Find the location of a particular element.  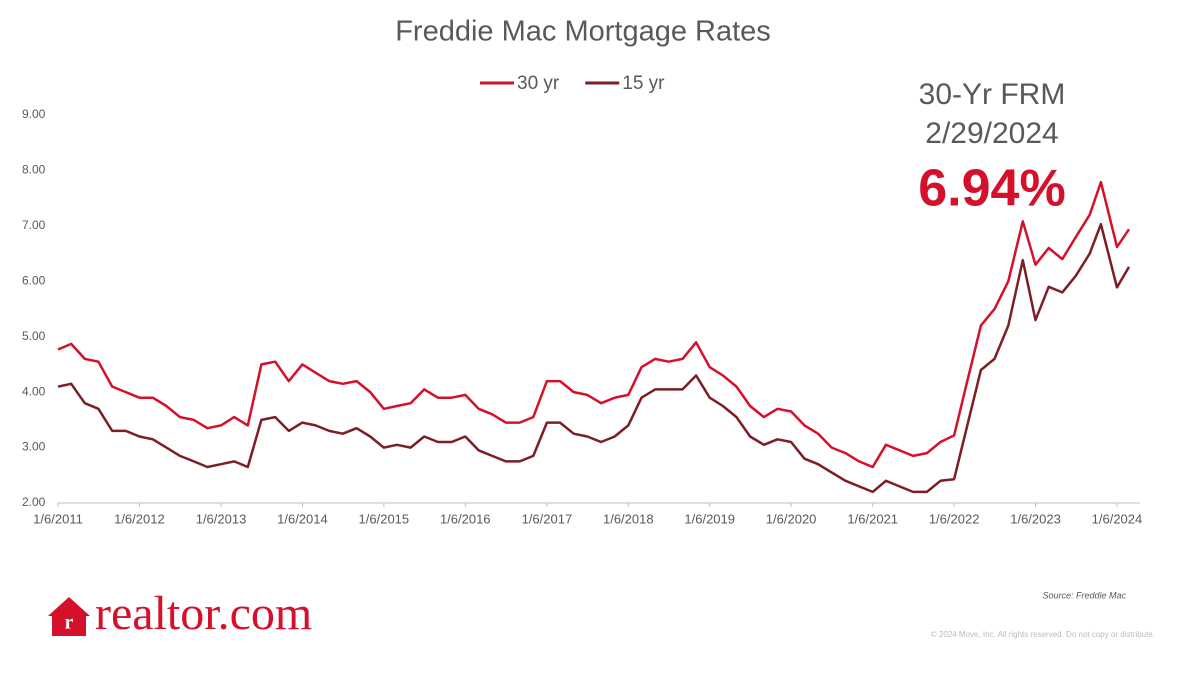

x-tick-label: 1/6/2023 is located at coordinates (1035, 518).